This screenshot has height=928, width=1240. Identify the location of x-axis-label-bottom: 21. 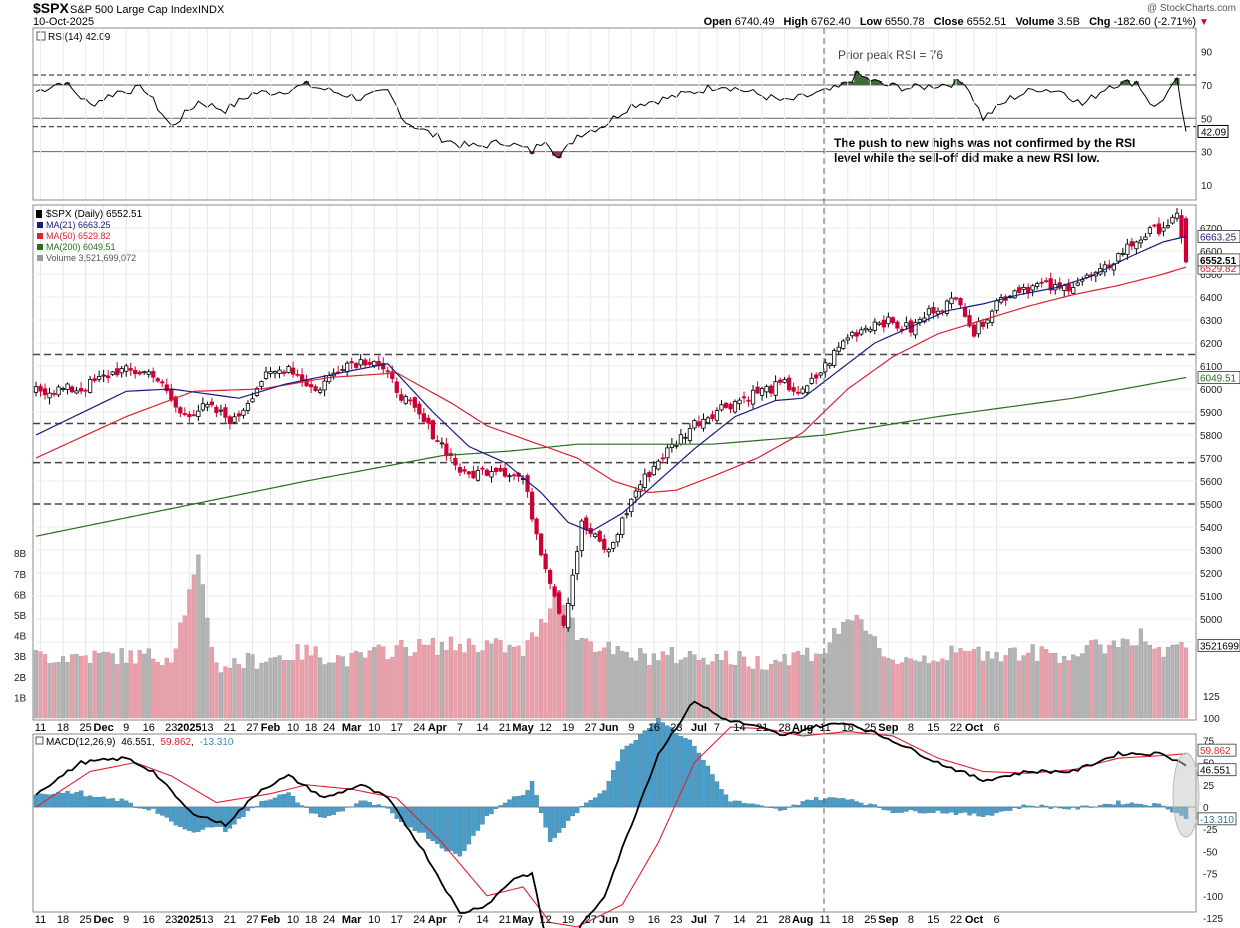
(230, 920).